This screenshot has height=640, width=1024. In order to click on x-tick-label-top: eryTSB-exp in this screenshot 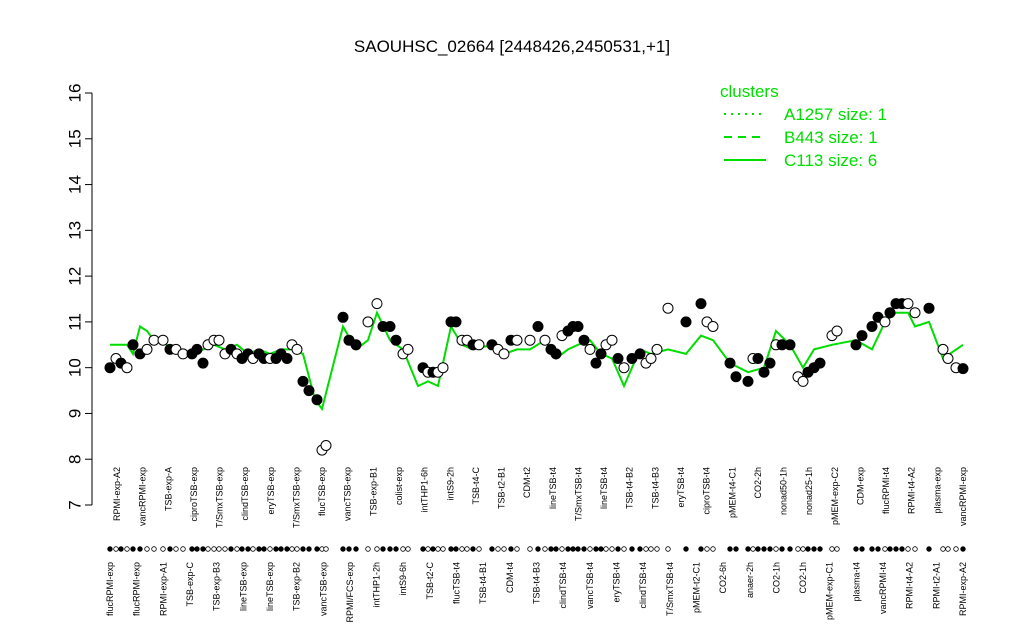, I will do `click(271, 491)`.